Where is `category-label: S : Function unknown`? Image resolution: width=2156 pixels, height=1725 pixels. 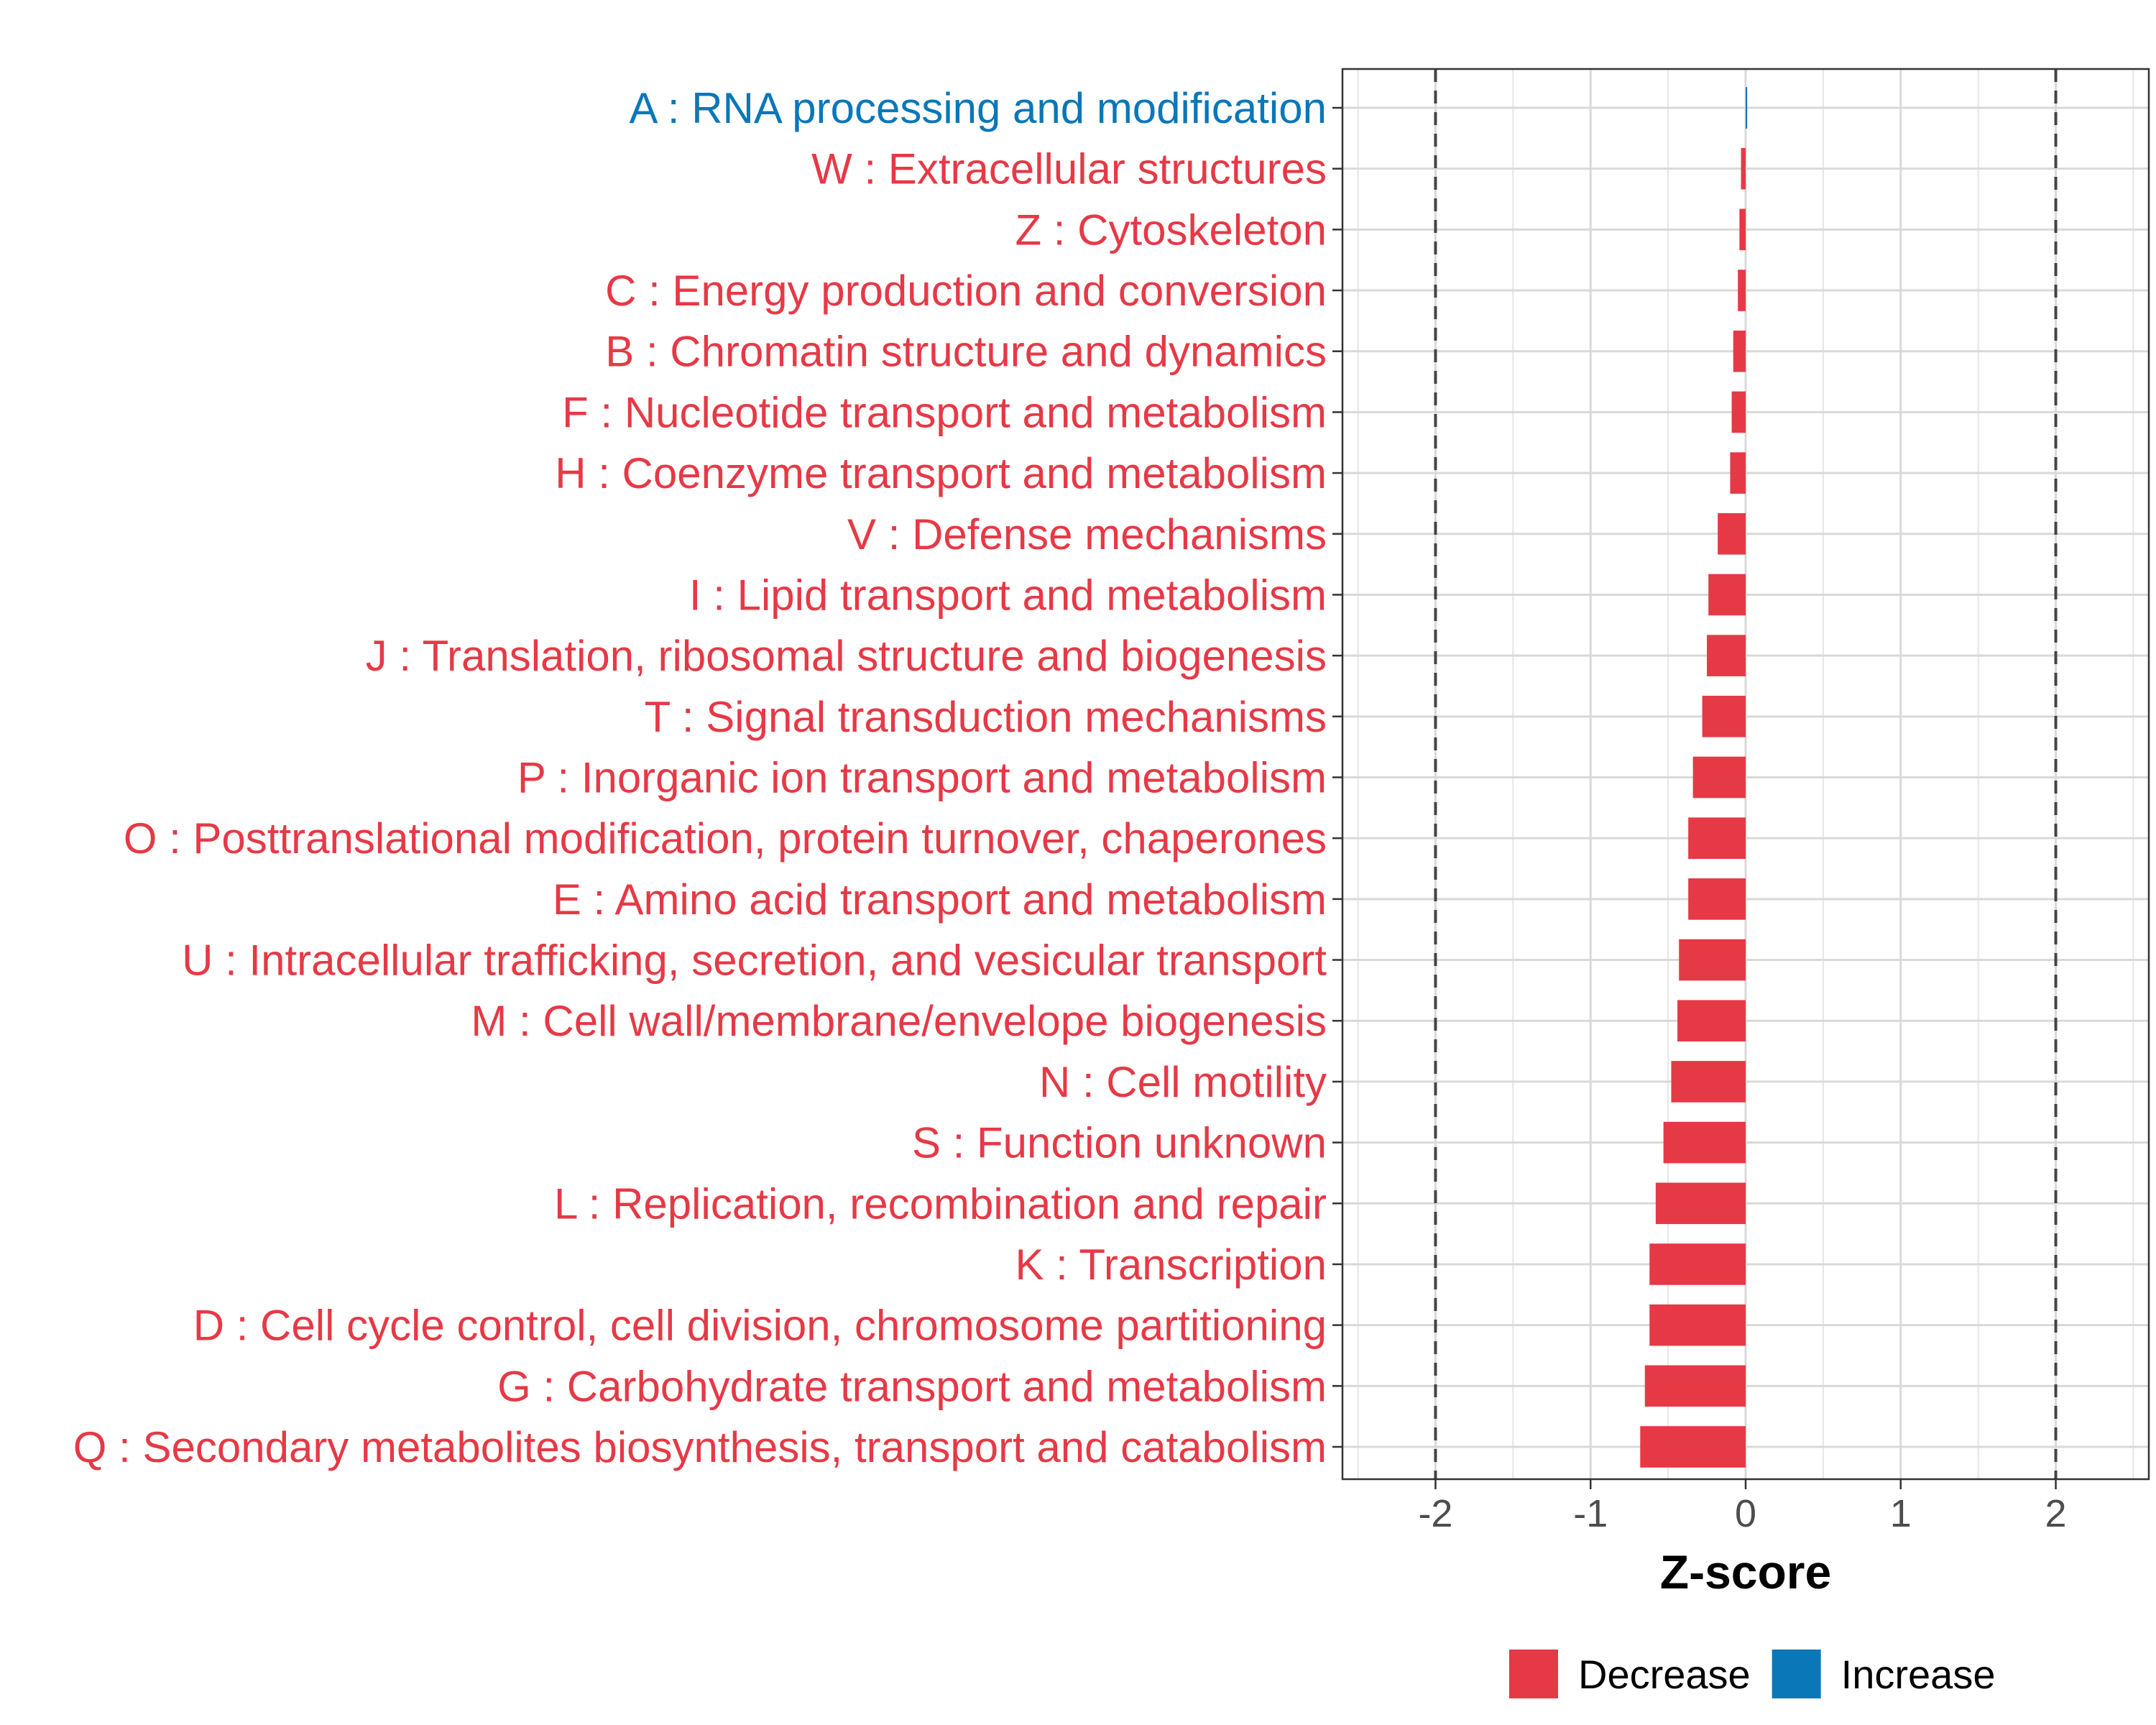
category-label: S : Function unknown is located at coordinates (1119, 1143).